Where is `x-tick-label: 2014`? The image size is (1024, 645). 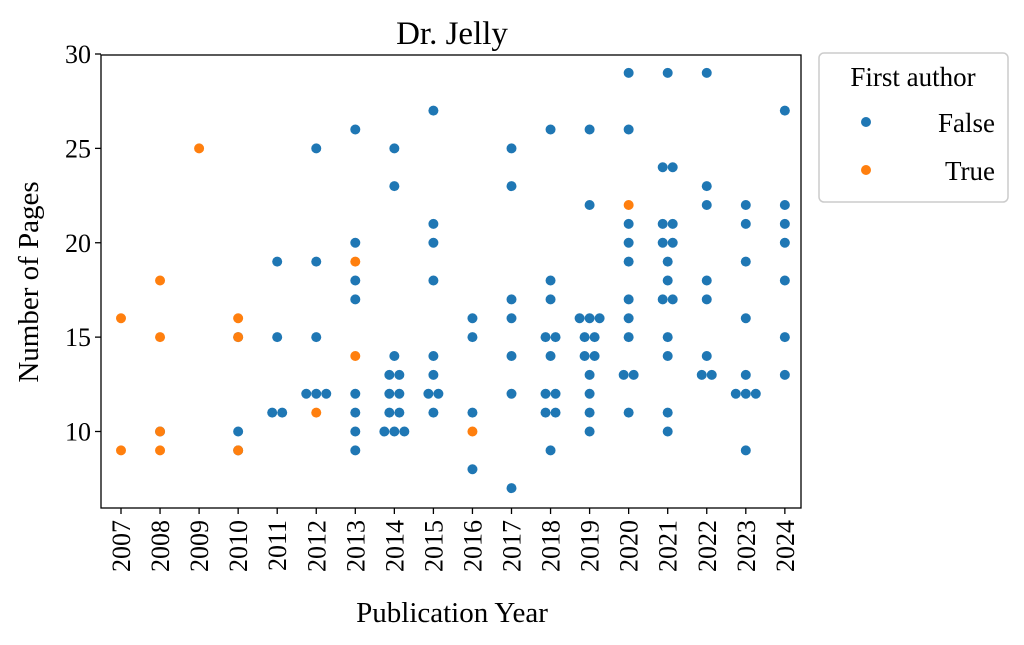 x-tick-label: 2014 is located at coordinates (394, 546).